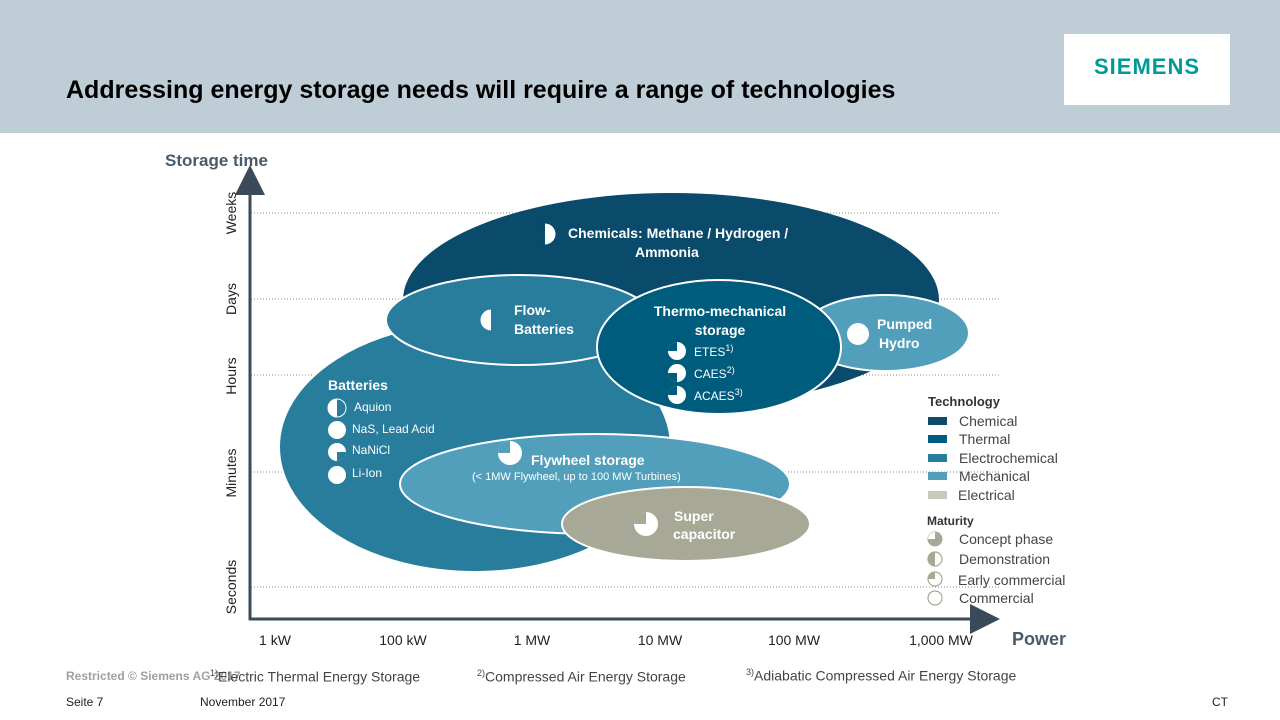  I want to click on label-batteries: Batteries, so click(358, 385).